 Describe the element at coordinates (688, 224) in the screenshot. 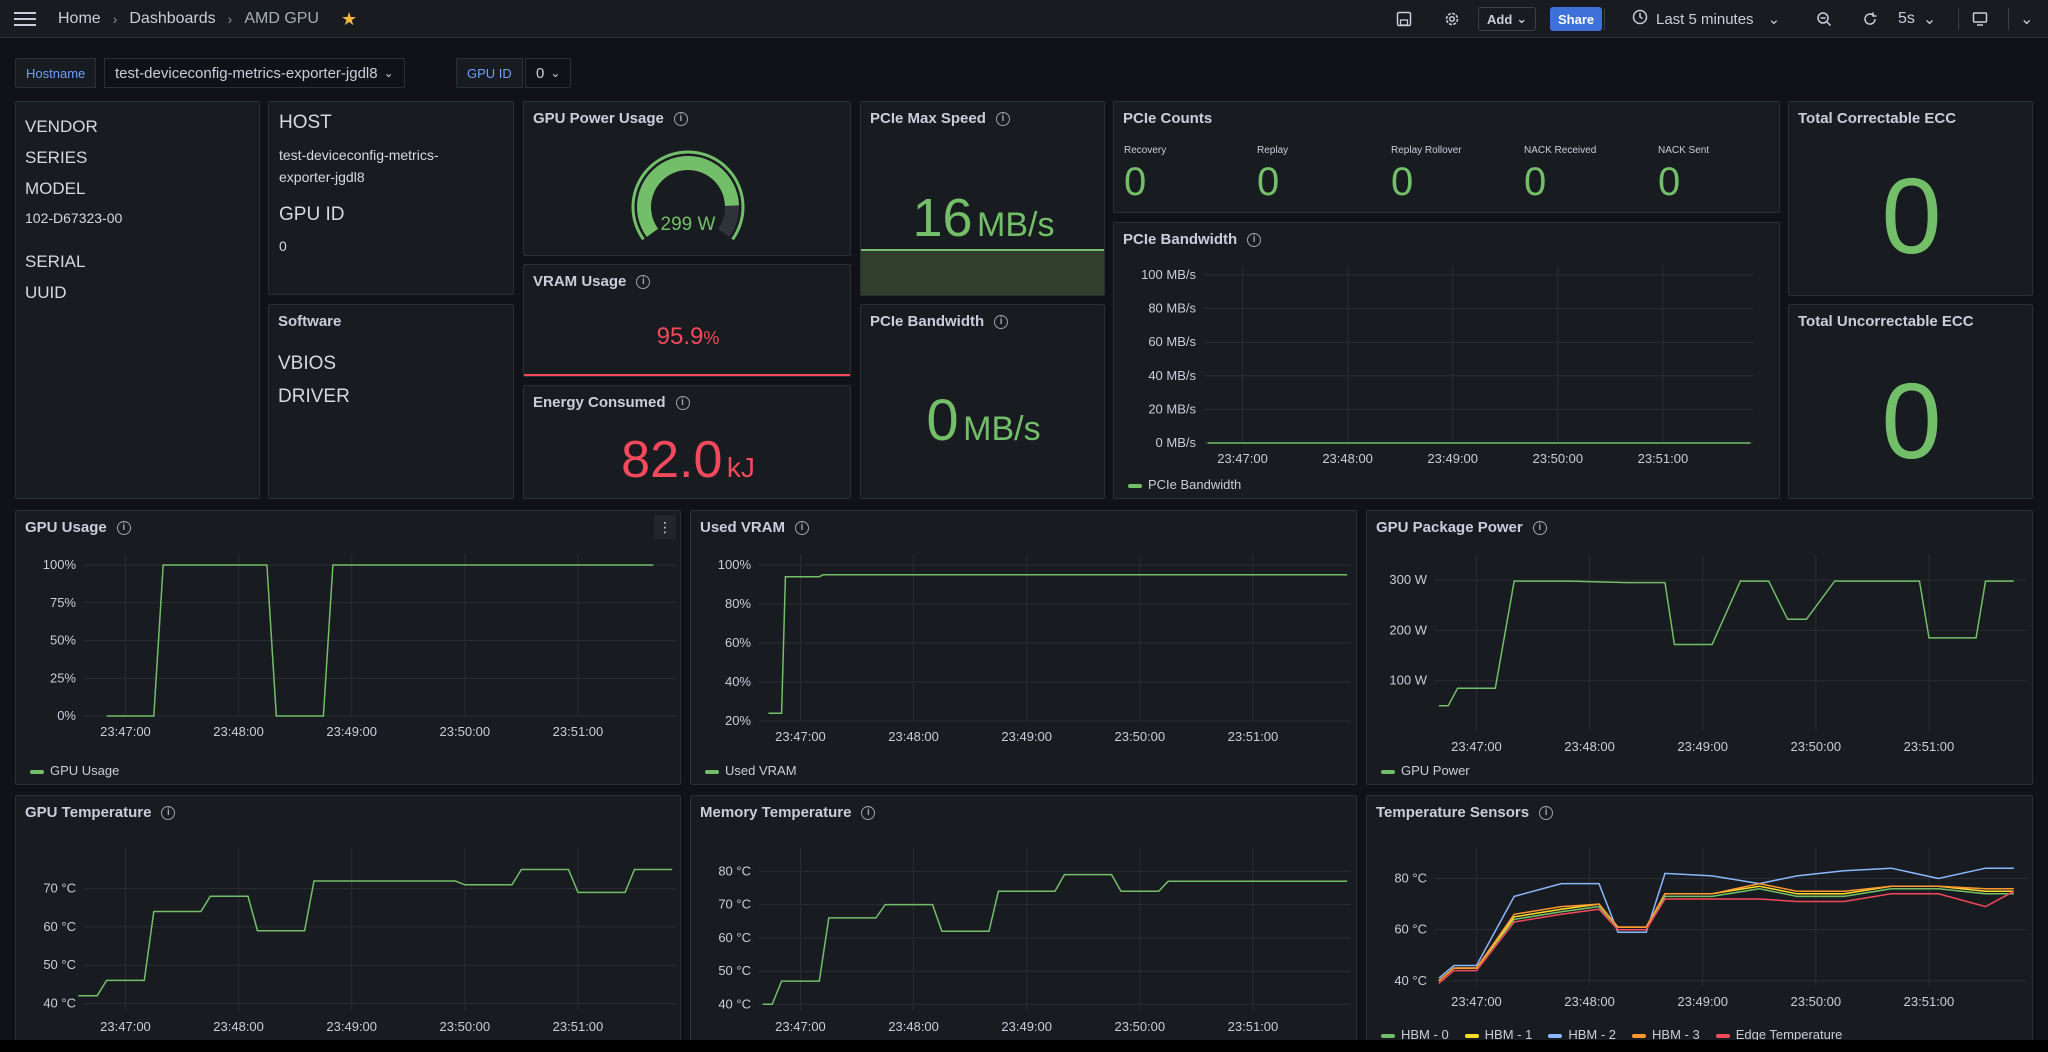

I see `gpu-power-value: 299 W` at that location.